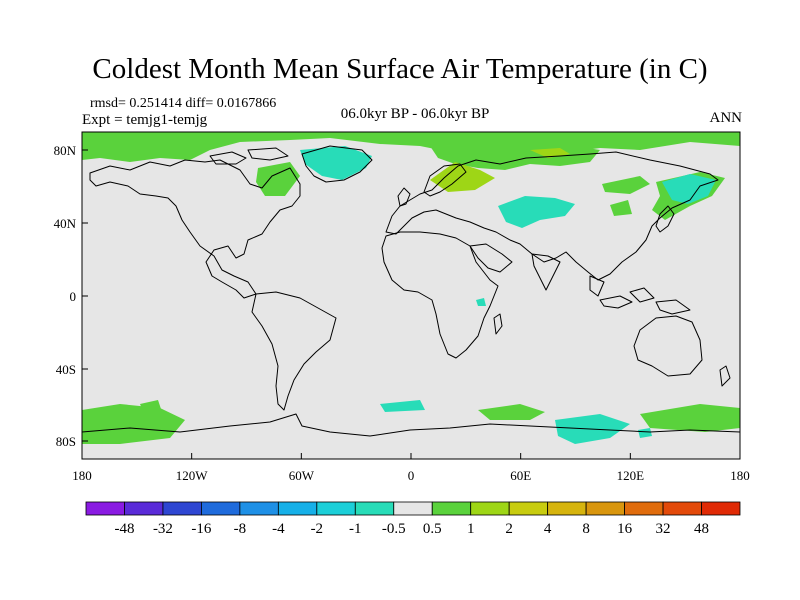 The height and width of the screenshot is (600, 800). I want to click on colorbar-label: 2, so click(509, 529).